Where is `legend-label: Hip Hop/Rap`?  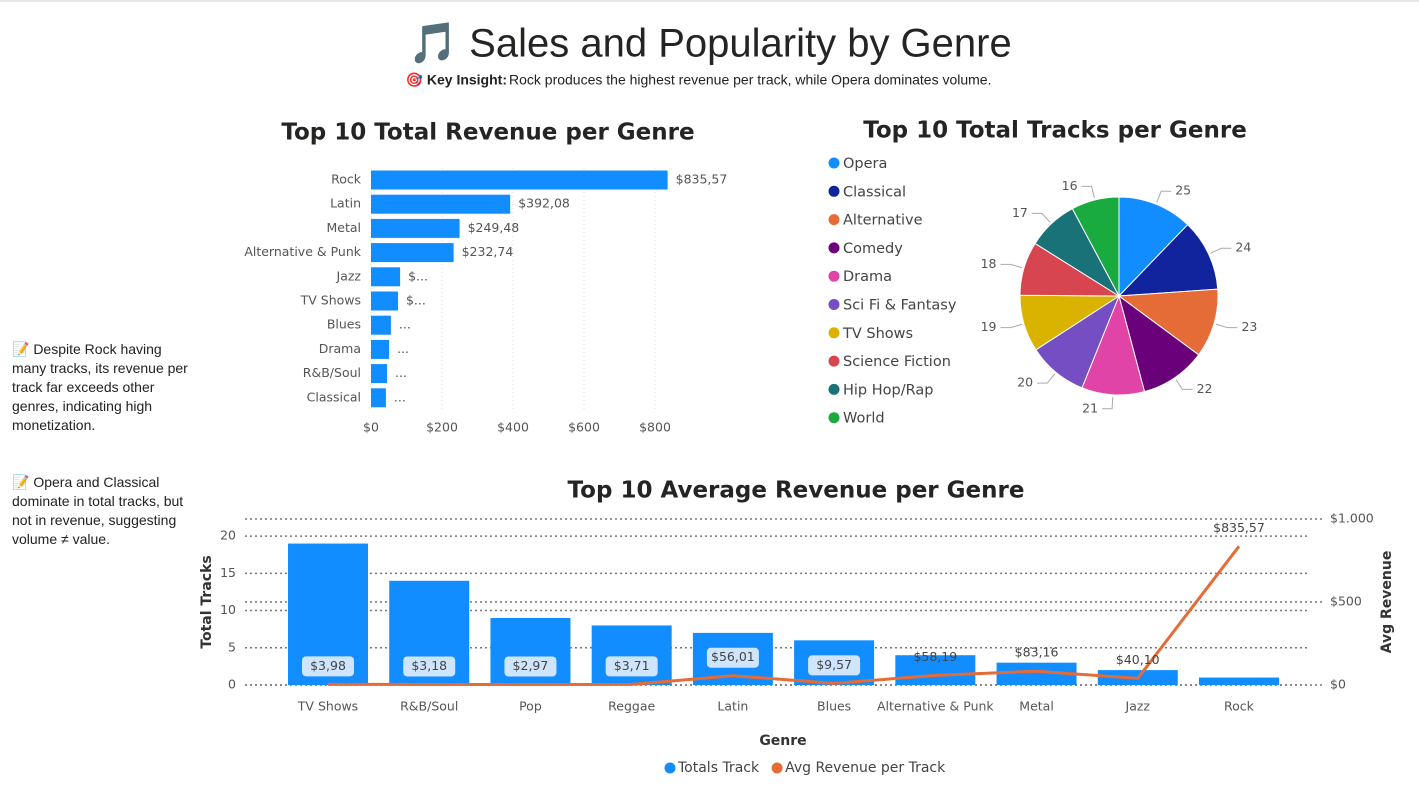
legend-label: Hip Hop/Rap is located at coordinates (888, 390).